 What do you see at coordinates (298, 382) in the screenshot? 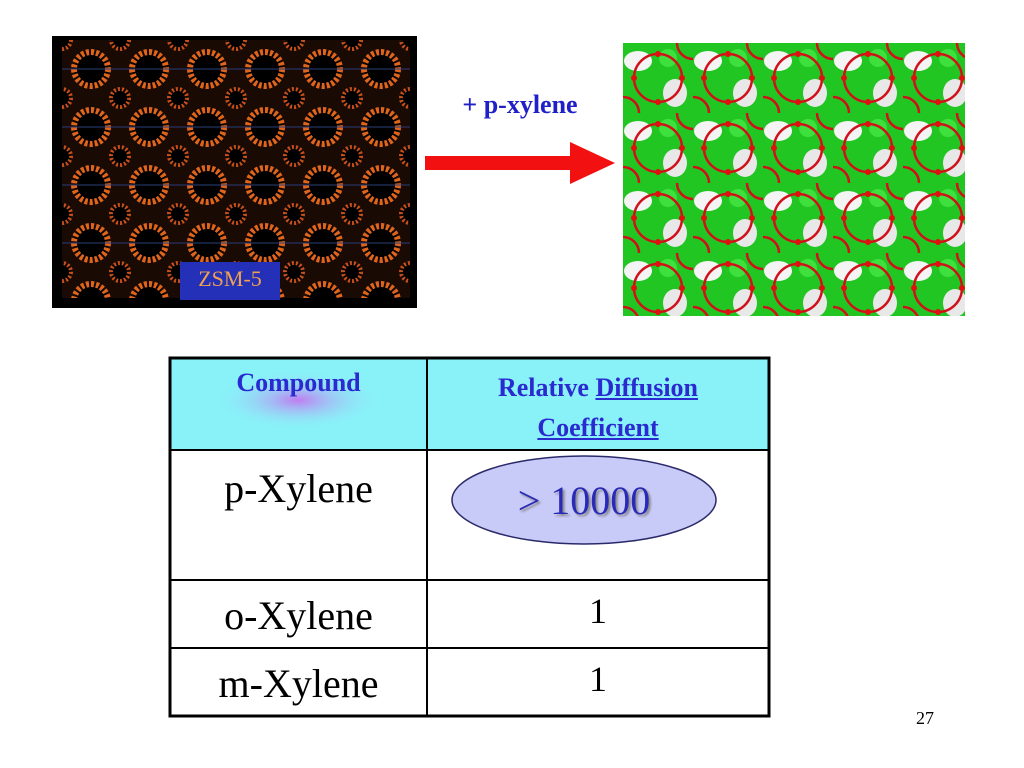
I see `header-cell: Compound` at bounding box center [298, 382].